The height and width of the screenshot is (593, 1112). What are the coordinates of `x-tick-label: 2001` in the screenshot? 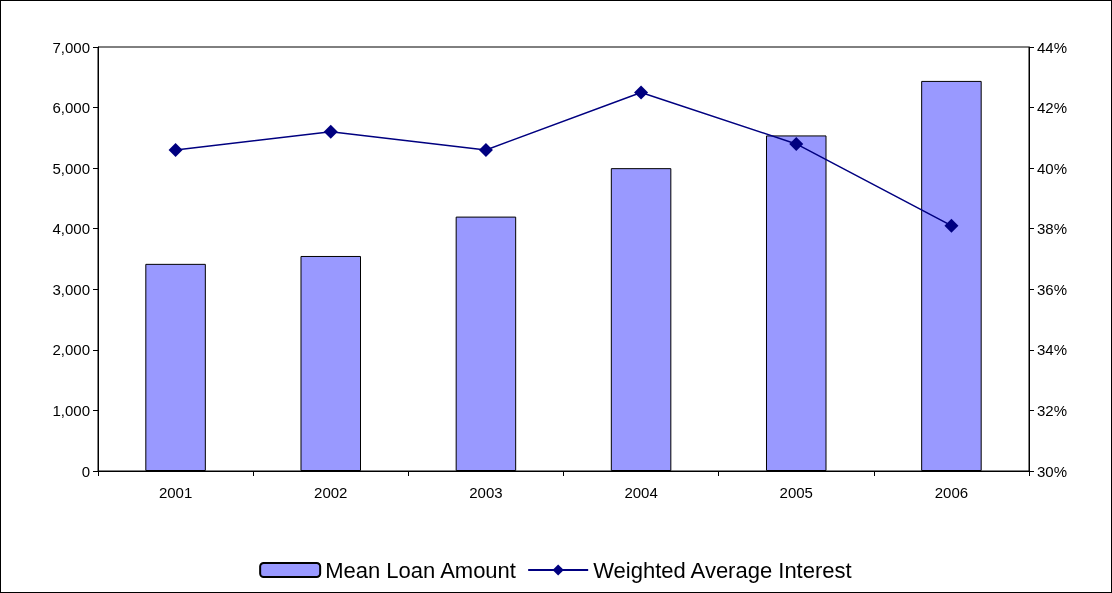 It's located at (175, 492).